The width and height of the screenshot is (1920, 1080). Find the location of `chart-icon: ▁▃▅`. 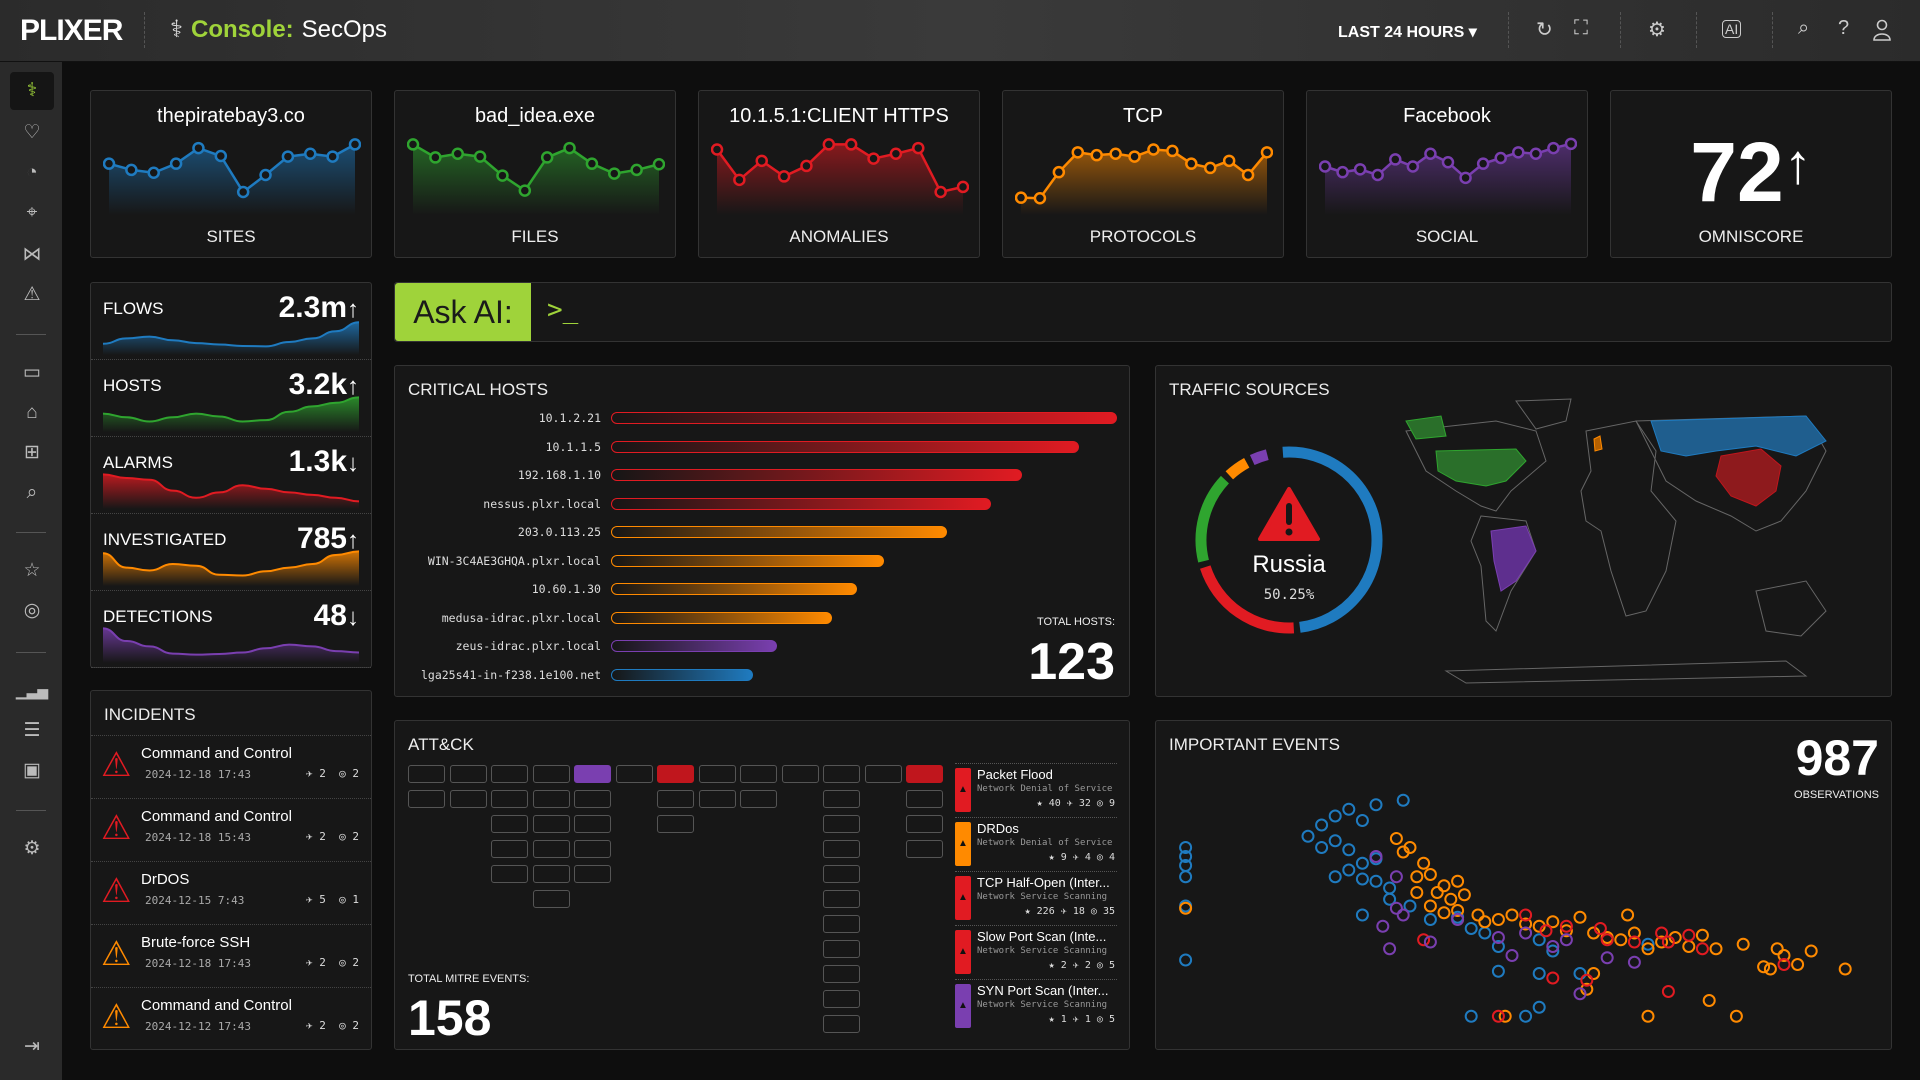

chart-icon: ▁▃▅ is located at coordinates (32, 691).